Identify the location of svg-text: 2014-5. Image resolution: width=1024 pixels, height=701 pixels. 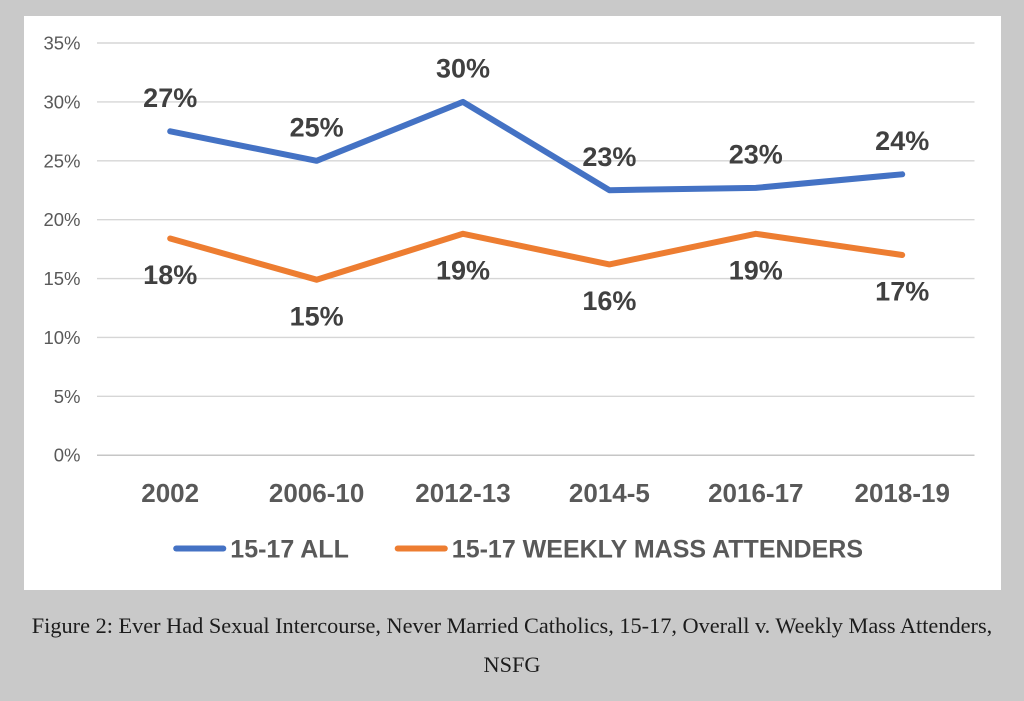
(609, 493).